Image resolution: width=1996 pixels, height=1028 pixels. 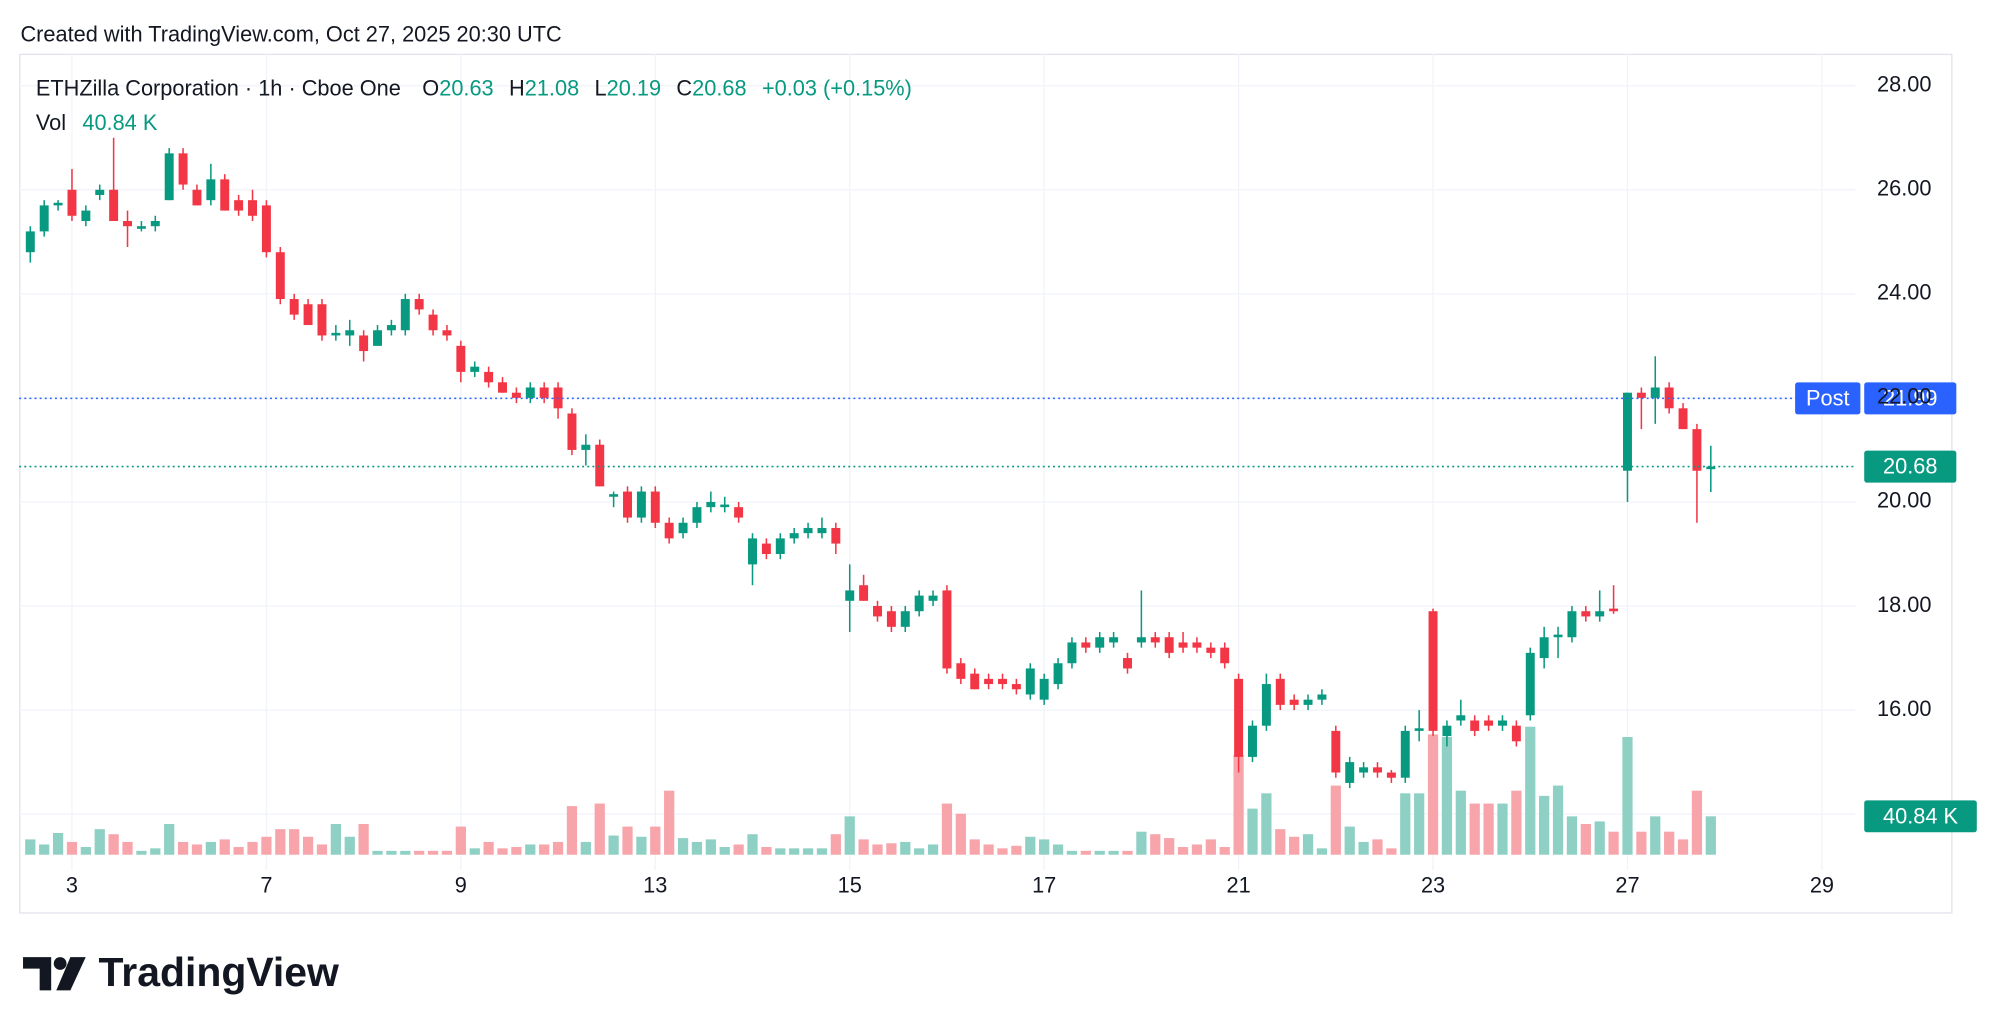 I want to click on tag-box, so click(x=1828, y=398).